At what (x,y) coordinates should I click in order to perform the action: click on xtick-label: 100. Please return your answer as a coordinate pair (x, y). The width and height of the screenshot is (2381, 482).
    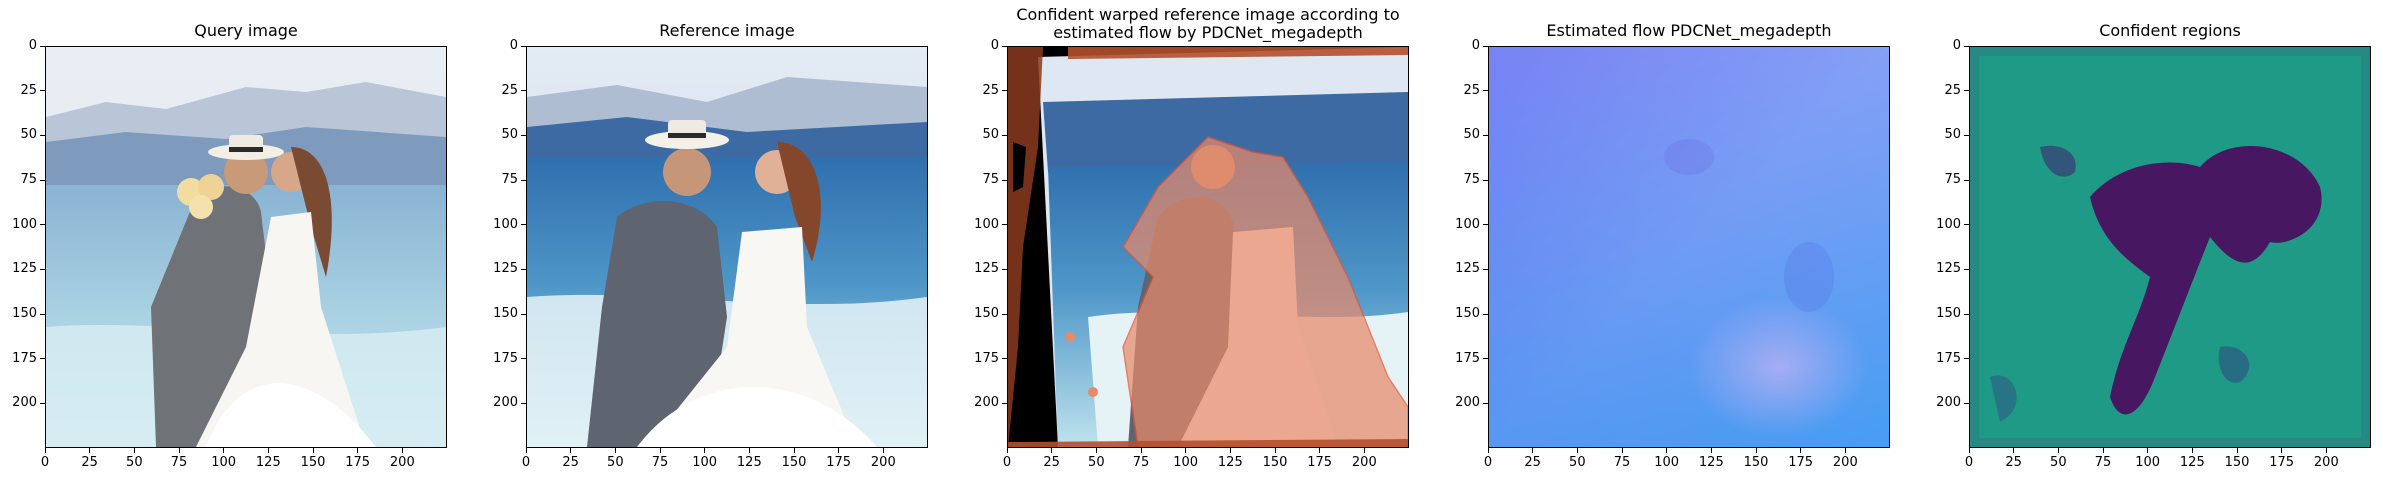
    Looking at the image, I should click on (1667, 462).